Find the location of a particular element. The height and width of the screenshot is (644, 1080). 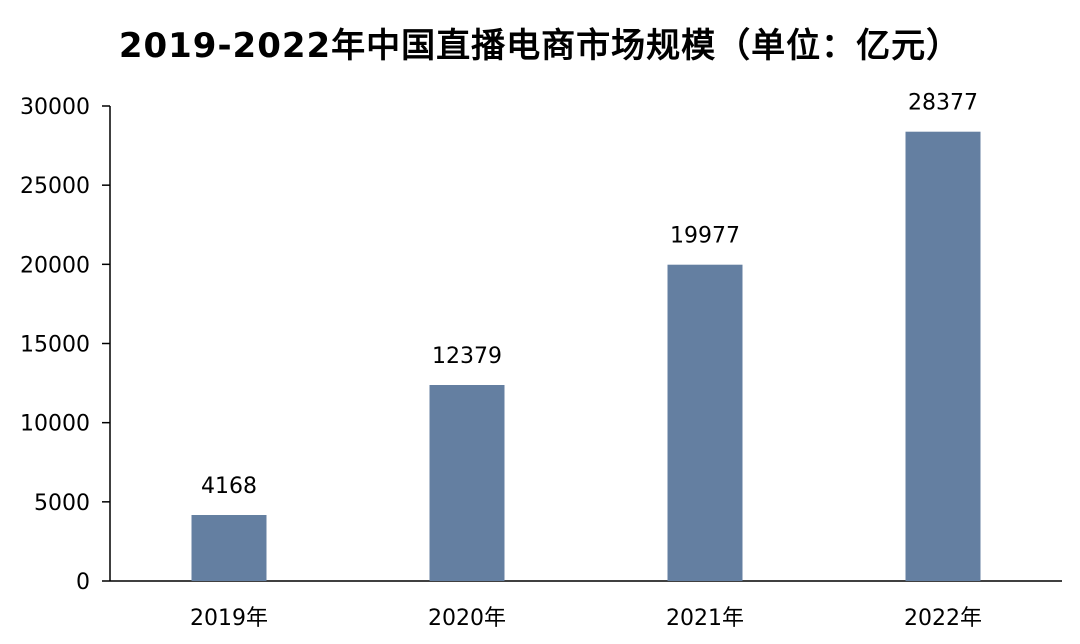

y-tick-label: 0 is located at coordinates (83, 582).